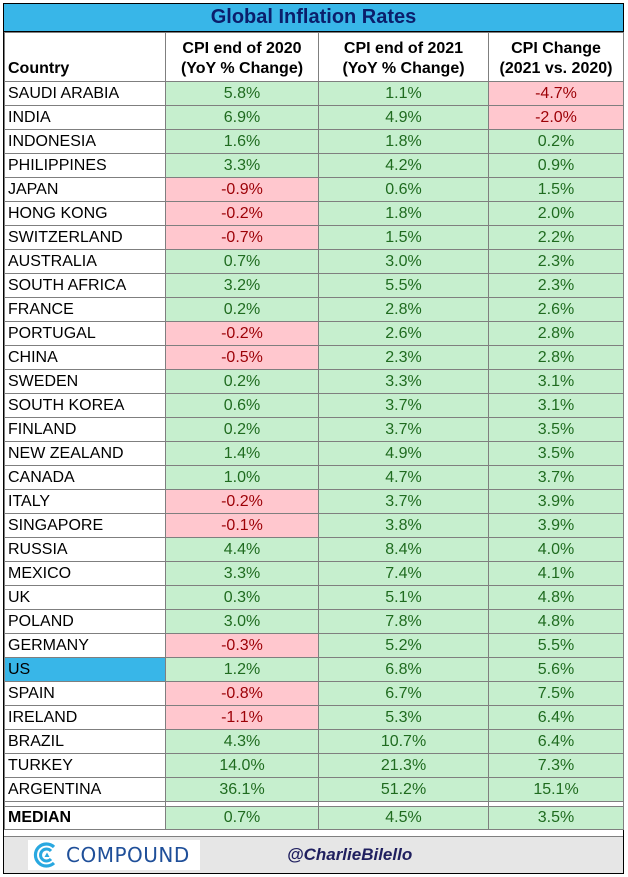 Image resolution: width=628 pixels, height=877 pixels. I want to click on cpi-2021-cell: 21.3%, so click(403, 765).